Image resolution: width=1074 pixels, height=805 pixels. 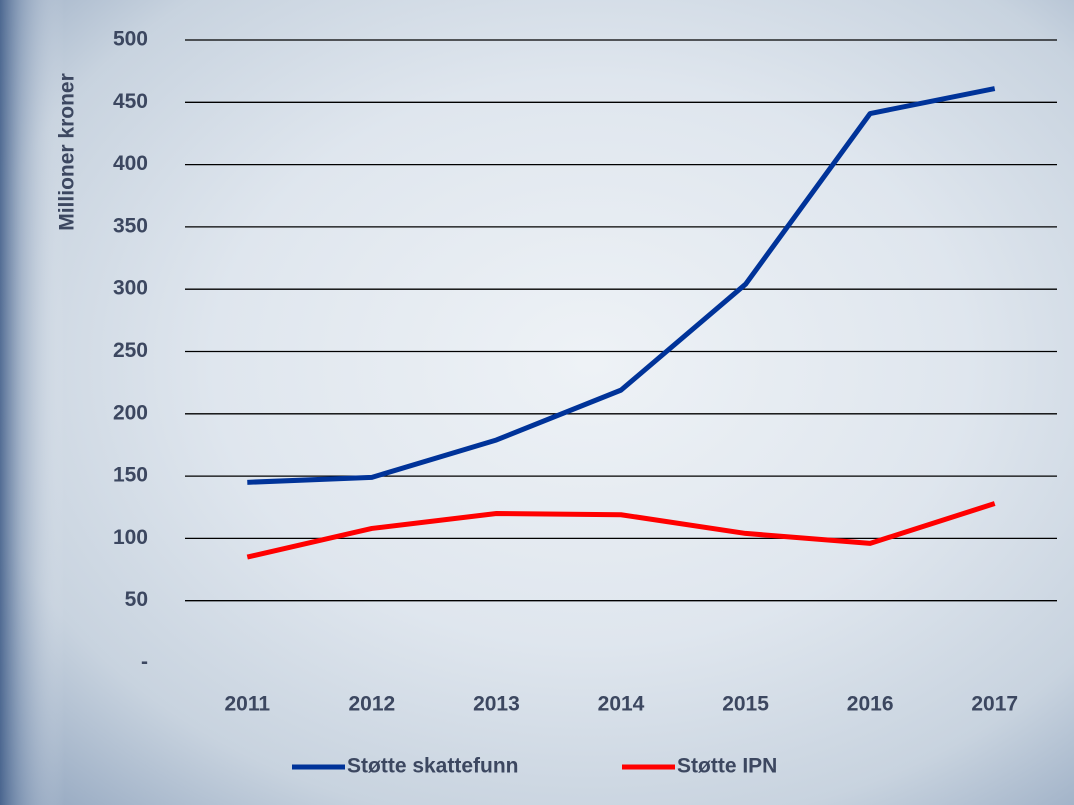 I want to click on x-tick-label: 2012, so click(x=371, y=704).